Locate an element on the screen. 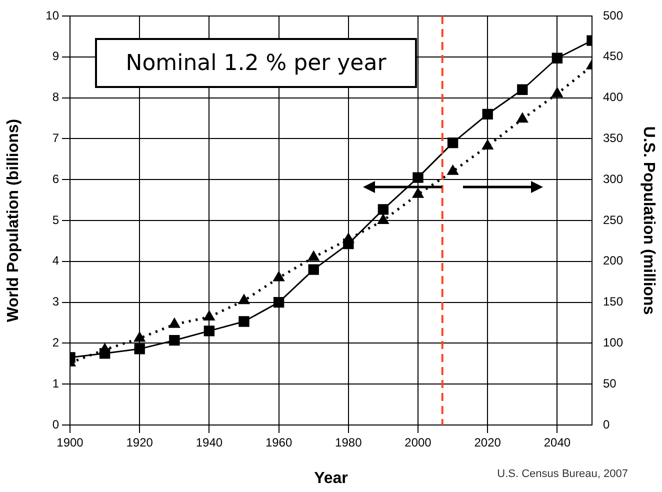 The image size is (662, 492). y-tick-label: 1 is located at coordinates (56, 383).